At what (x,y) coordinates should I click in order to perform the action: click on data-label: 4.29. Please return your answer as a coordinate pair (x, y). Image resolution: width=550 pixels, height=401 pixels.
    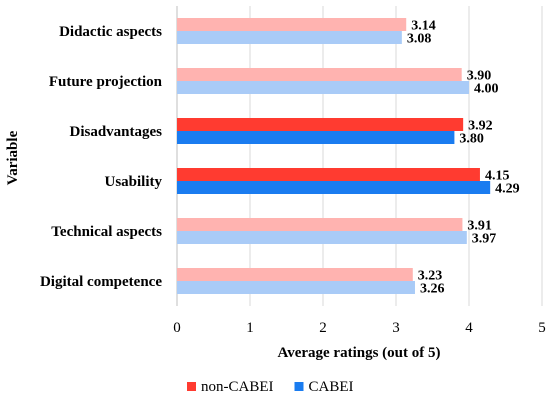
    Looking at the image, I should click on (507, 189).